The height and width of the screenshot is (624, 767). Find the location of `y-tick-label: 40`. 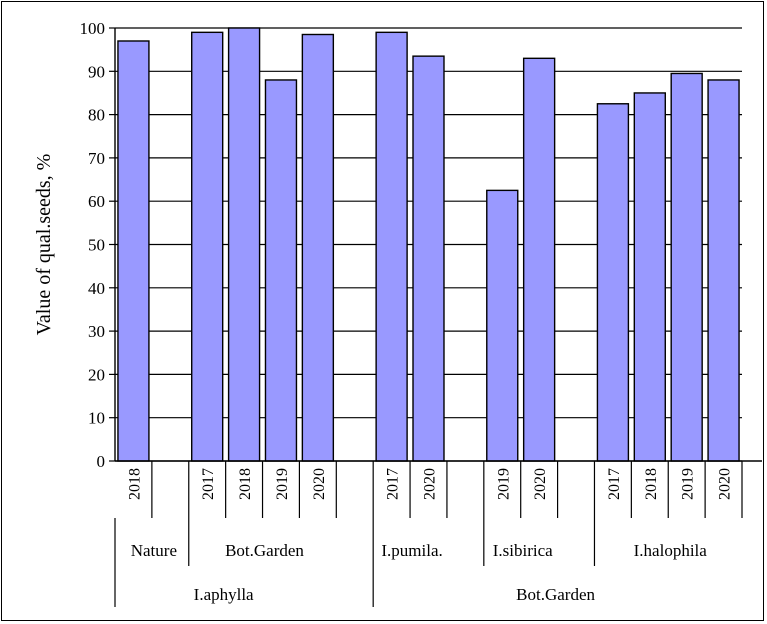

y-tick-label: 40 is located at coordinates (96, 288).